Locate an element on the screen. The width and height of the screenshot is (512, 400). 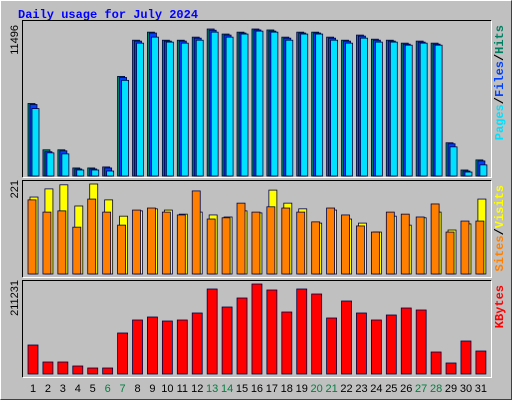
x-tick-label: 9 is located at coordinates (152, 389).